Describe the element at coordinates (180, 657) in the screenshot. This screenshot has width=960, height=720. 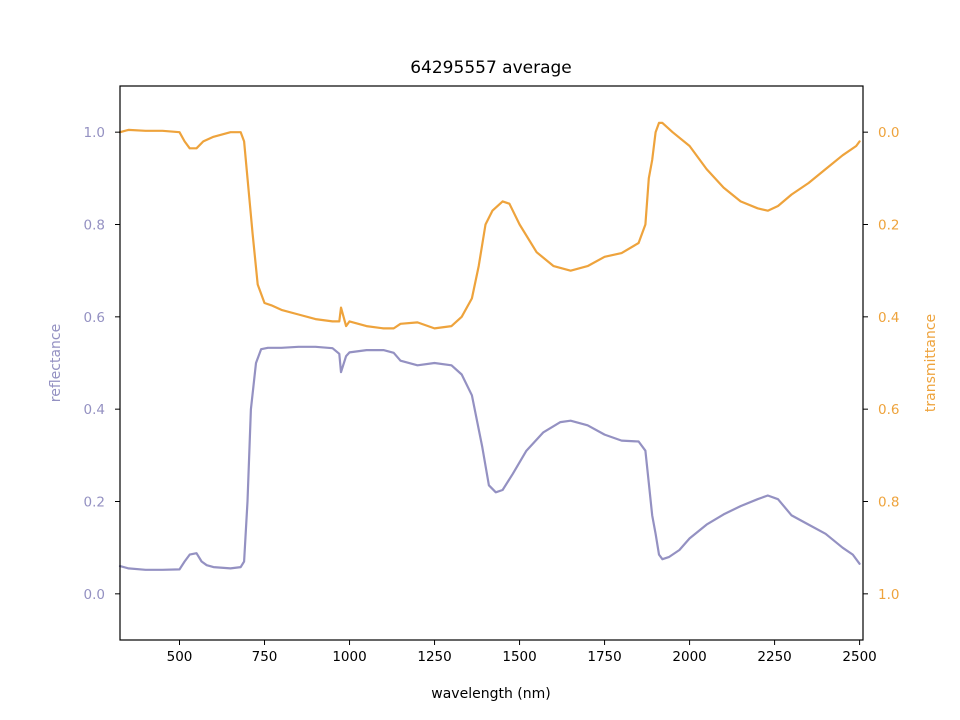
I see `x-tick-label: 500` at that location.